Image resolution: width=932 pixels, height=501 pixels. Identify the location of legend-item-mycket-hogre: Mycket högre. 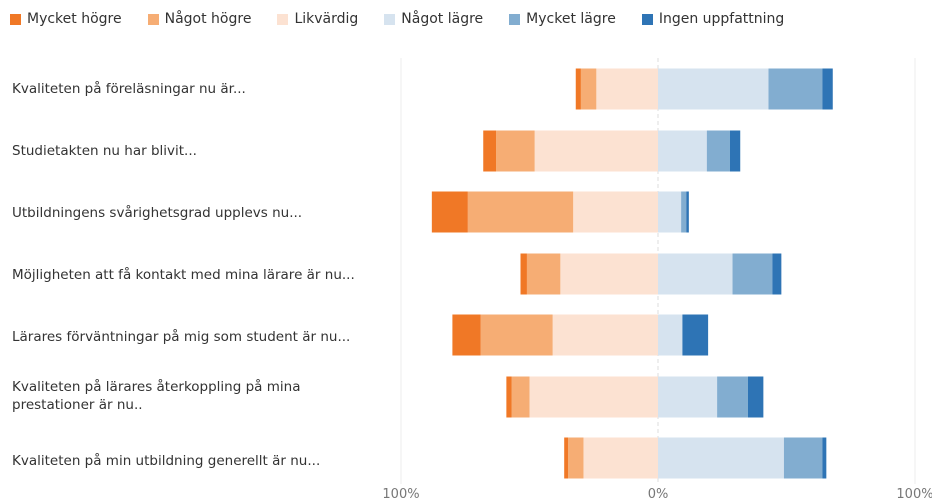
(66, 19).